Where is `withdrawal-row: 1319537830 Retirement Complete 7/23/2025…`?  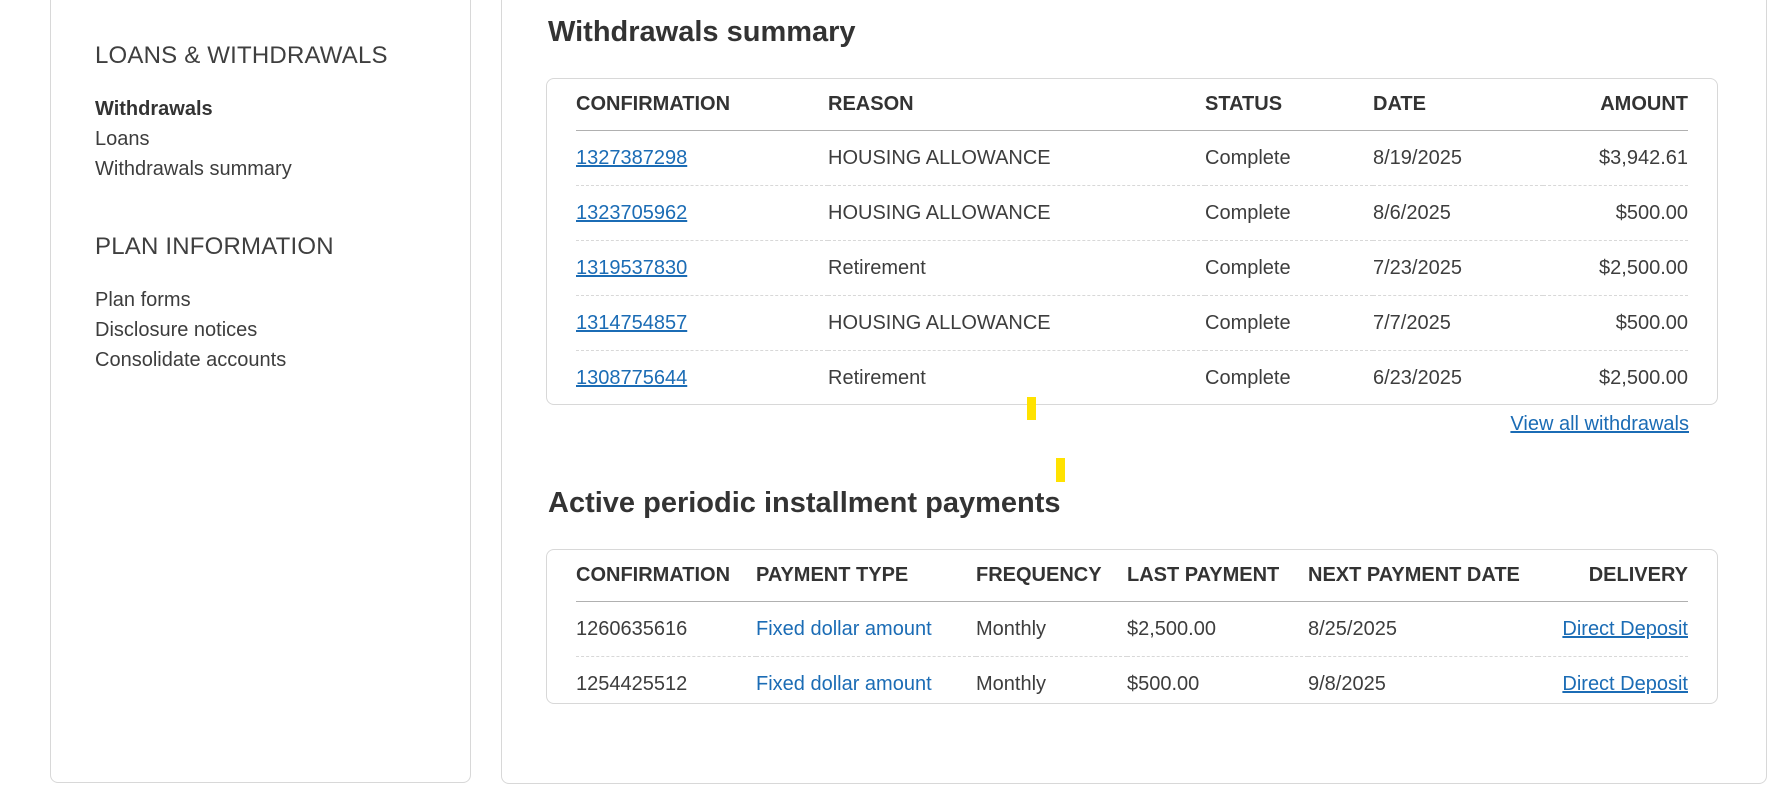
withdrawal-row: 1319537830 Retirement Complete 7/23/2025… is located at coordinates (1132, 268).